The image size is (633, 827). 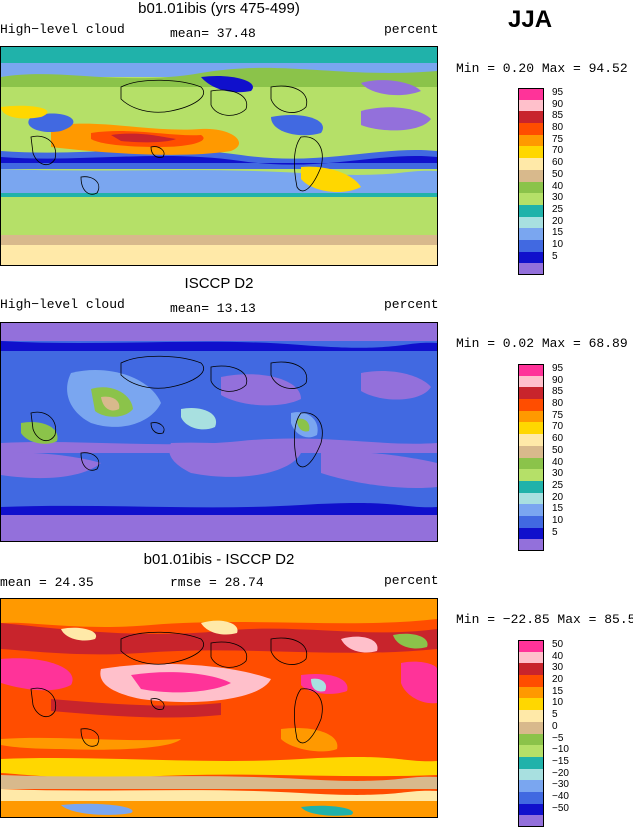 I want to click on panel-1-colorbar-label: 15, so click(x=558, y=233).